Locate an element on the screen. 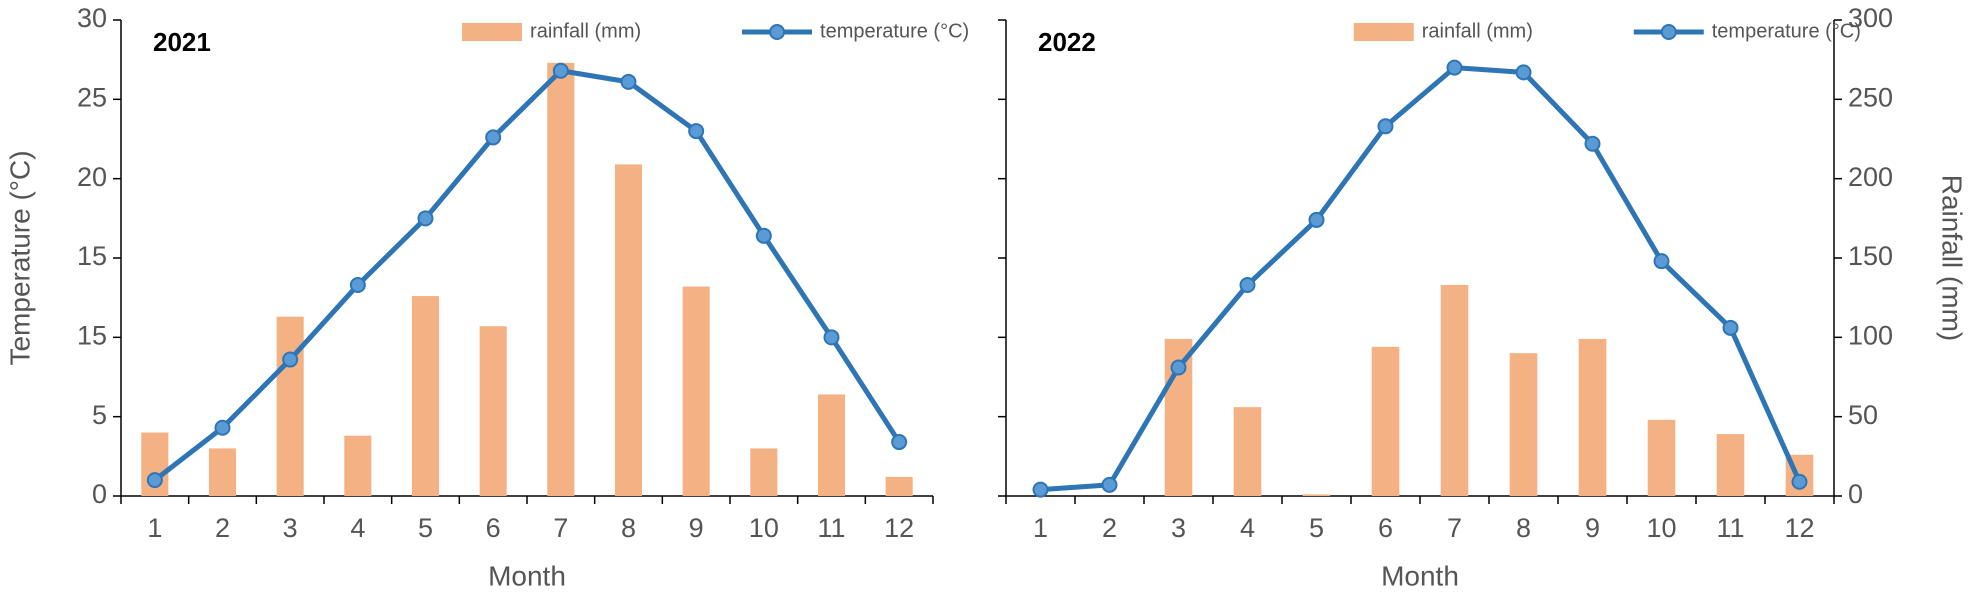  y2-tick-label: 150 is located at coordinates (1870, 256).